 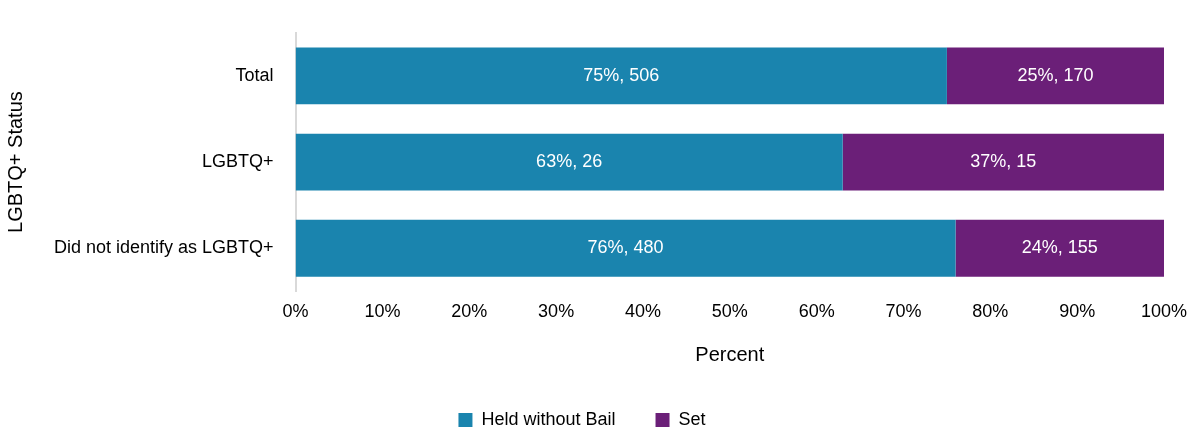 What do you see at coordinates (295, 311) in the screenshot?
I see `x-tick-label: 0%` at bounding box center [295, 311].